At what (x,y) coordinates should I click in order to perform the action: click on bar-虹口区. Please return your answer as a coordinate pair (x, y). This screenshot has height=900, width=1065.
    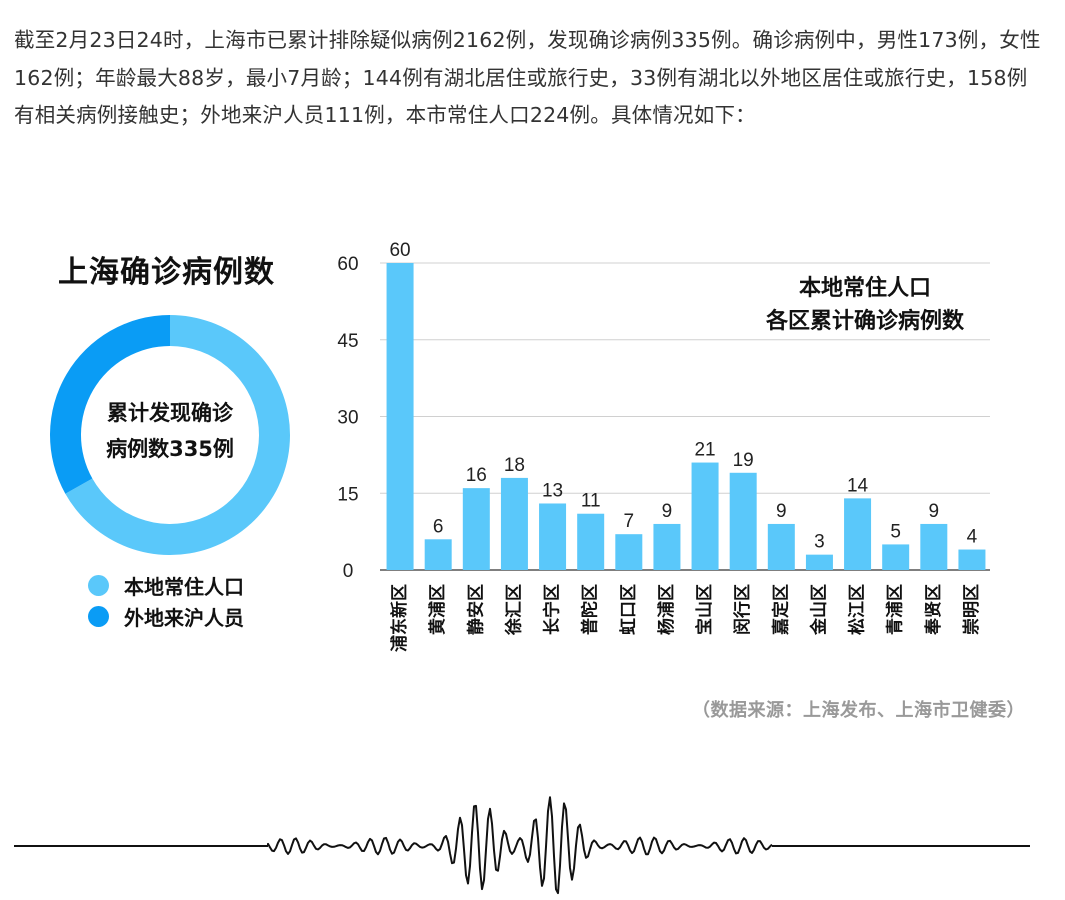
    Looking at the image, I should click on (629, 552).